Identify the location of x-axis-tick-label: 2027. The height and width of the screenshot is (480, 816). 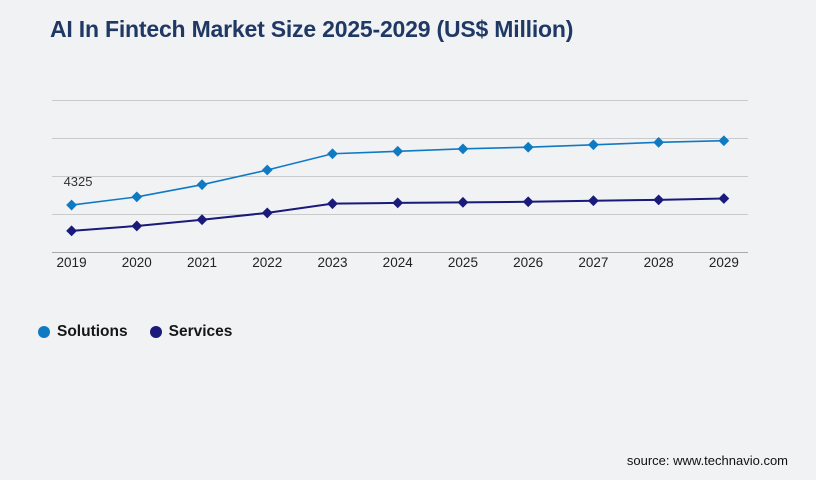
(593, 262).